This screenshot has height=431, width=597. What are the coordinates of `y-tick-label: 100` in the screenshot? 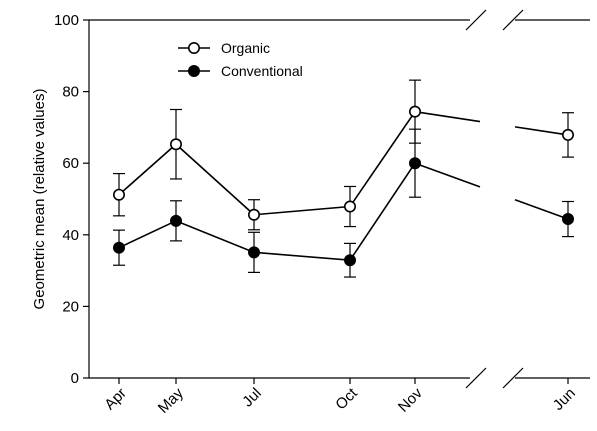 It's located at (66, 20).